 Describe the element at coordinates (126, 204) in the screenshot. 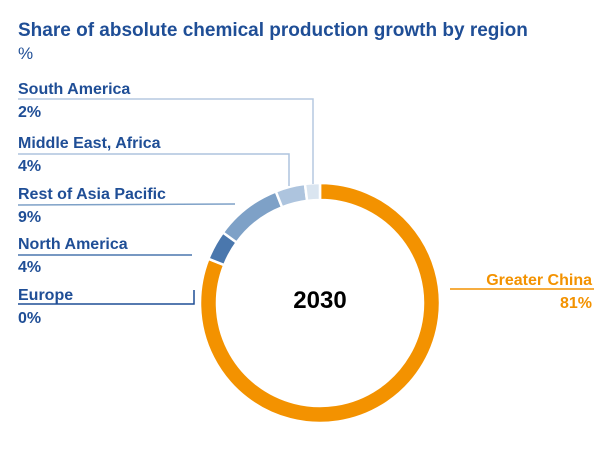

I see `leader-rest-of-asia-pacific` at that location.